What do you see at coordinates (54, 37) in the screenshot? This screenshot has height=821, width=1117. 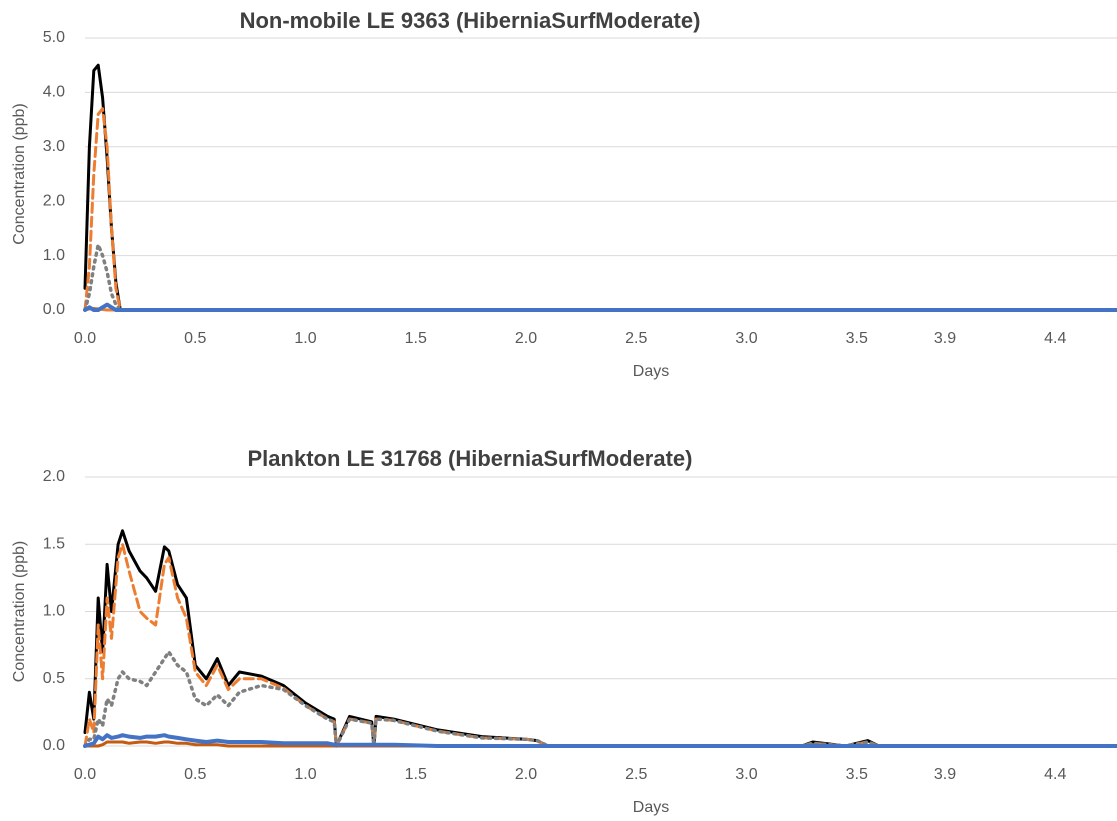 I see `y-tick-label: 5.0` at bounding box center [54, 37].